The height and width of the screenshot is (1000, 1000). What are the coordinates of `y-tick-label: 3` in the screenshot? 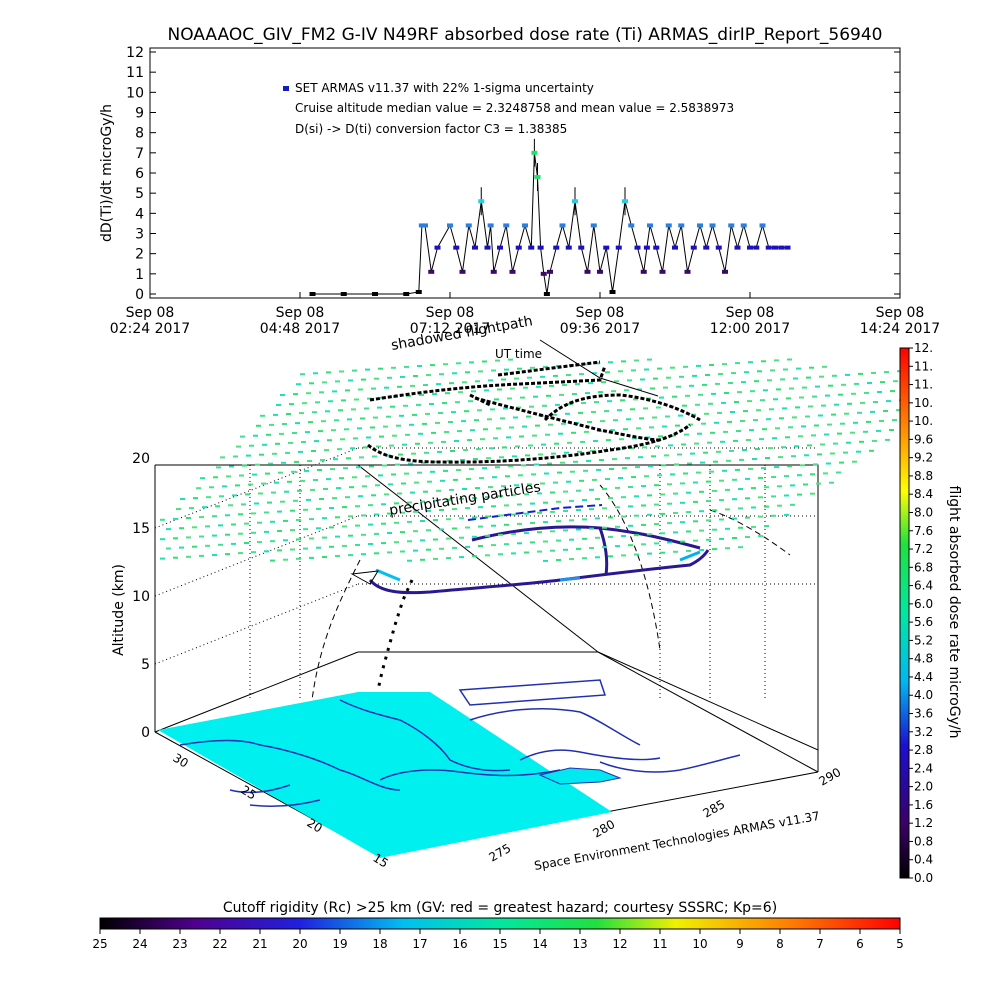 It's located at (139, 235).